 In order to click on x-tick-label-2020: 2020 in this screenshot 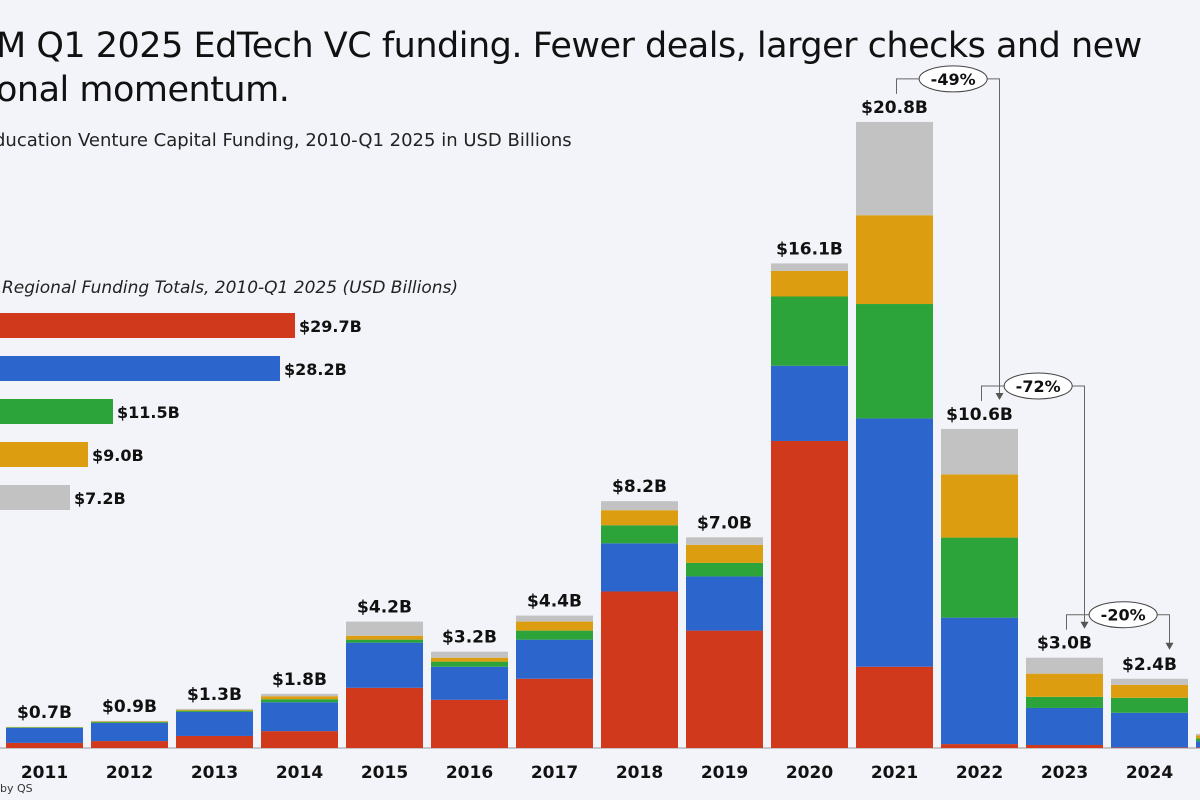, I will do `click(809, 773)`.